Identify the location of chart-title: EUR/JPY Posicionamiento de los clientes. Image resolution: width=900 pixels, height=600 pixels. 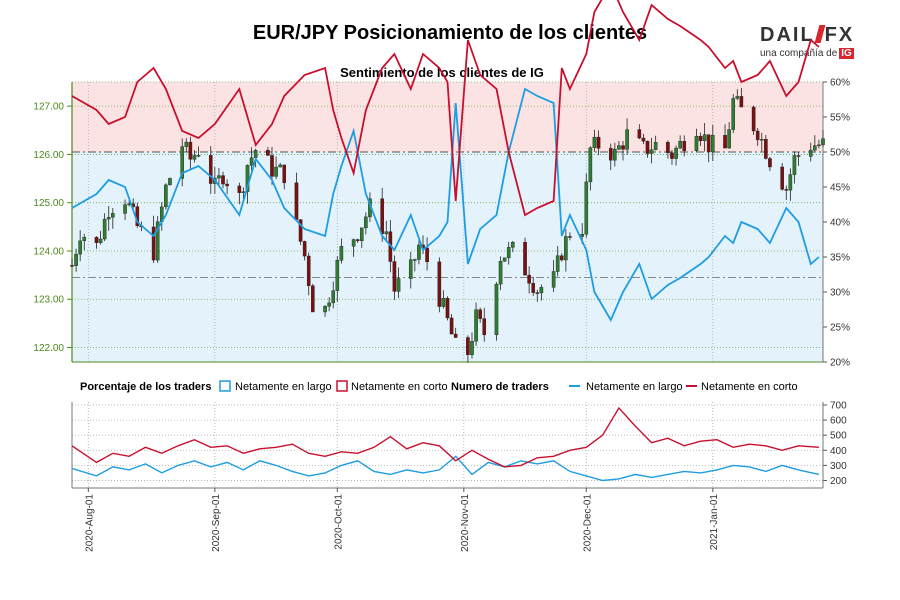
(450, 33).